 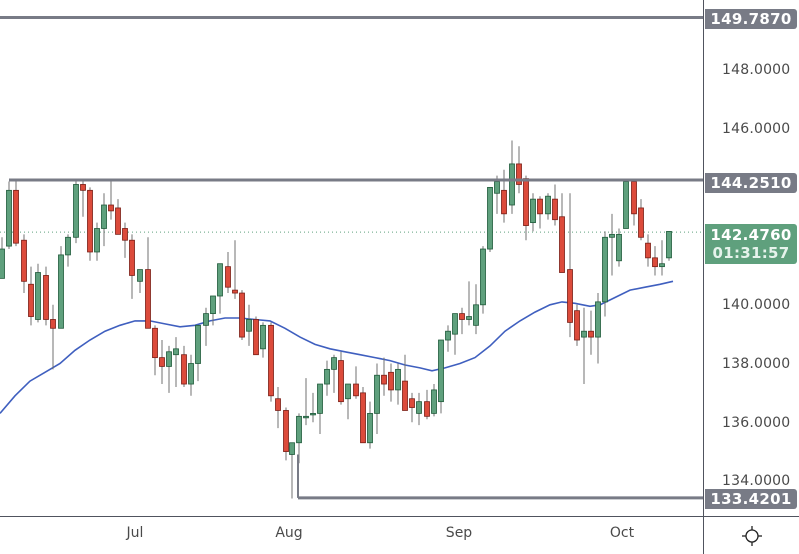 I want to click on price-tick: 134.0000, so click(x=756, y=481).